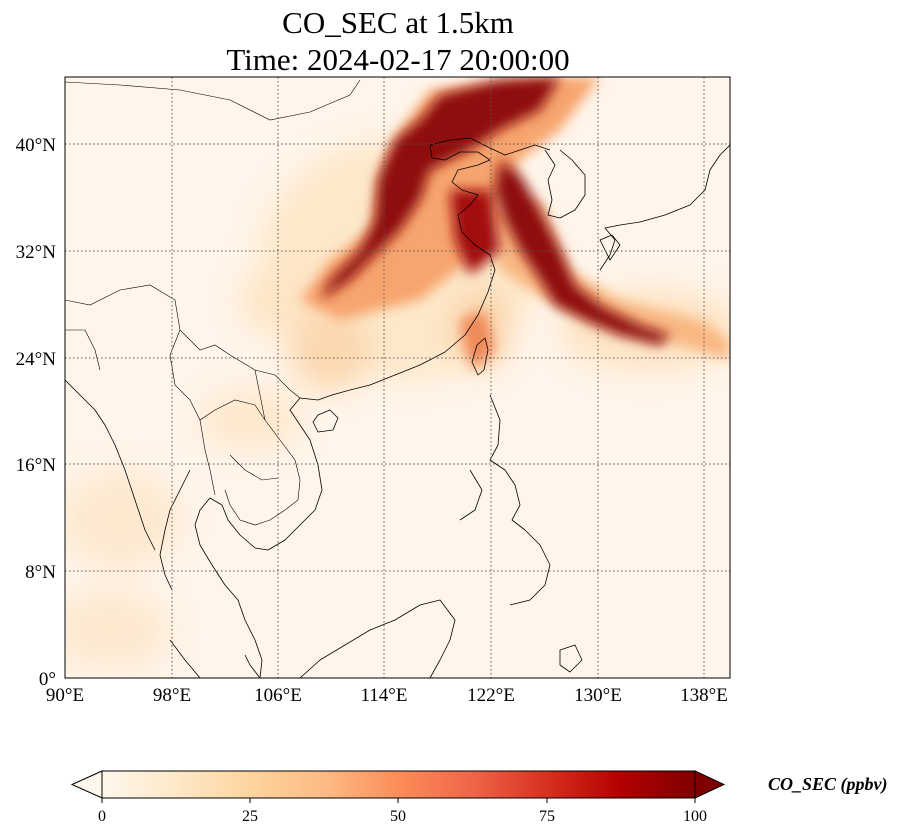  Describe the element at coordinates (213, 100) in the screenshot. I see `country-borders` at that location.